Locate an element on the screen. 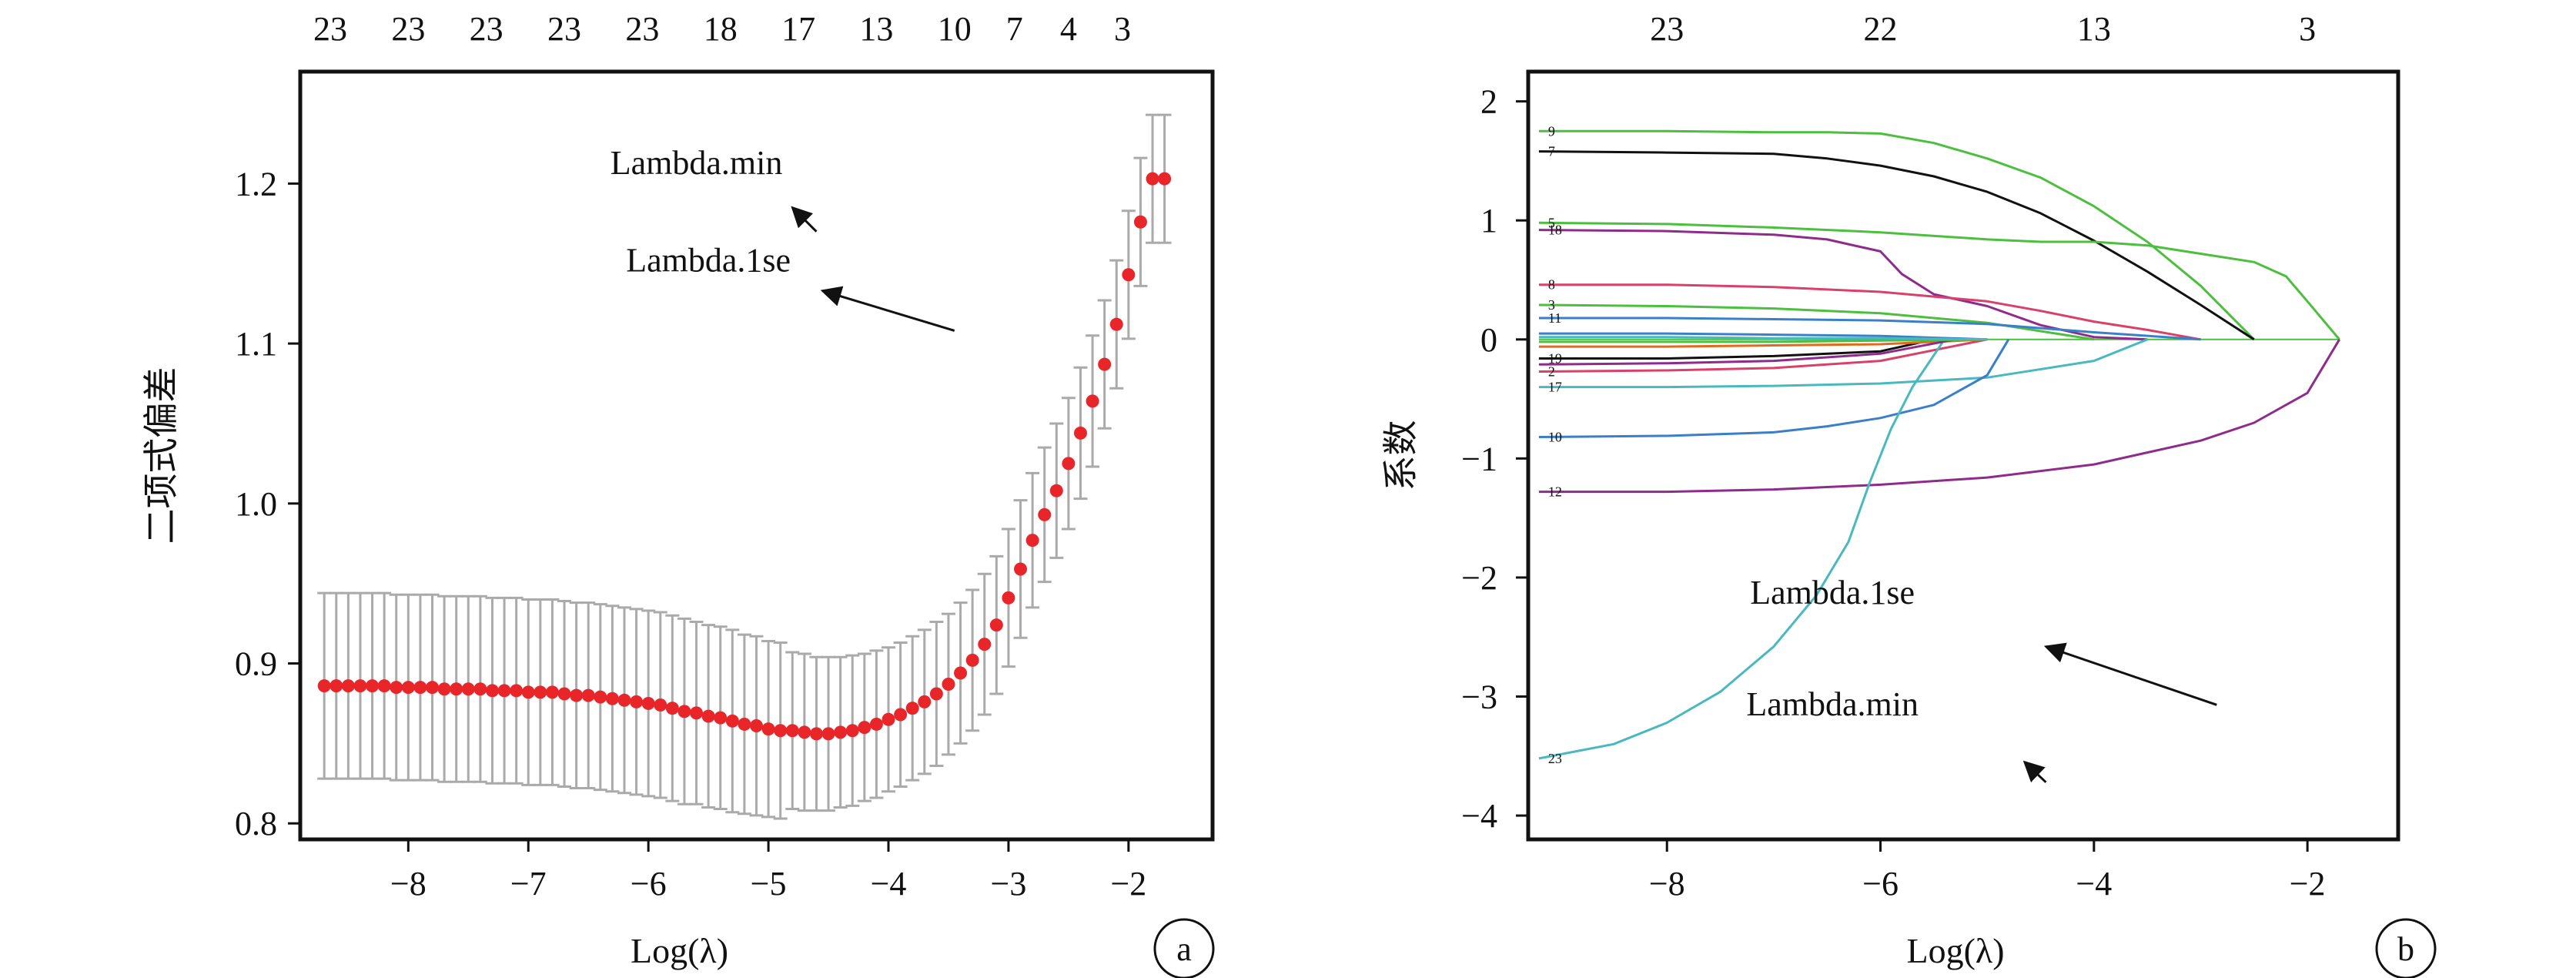  top-axis-label: 10 is located at coordinates (955, 29).